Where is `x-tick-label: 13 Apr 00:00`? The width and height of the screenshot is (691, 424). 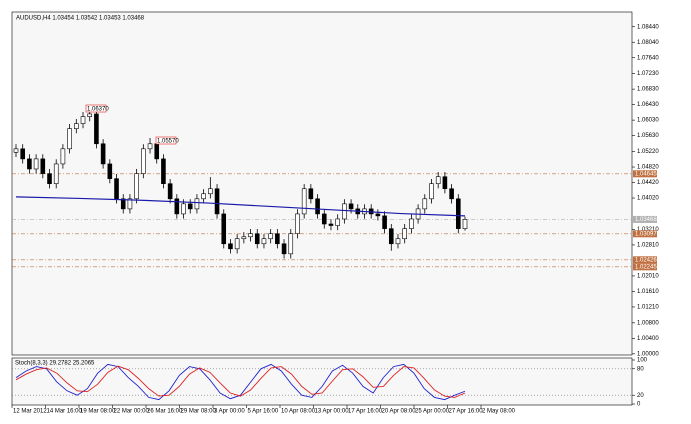
x-tick-label: 13 Apr 00:00 is located at coordinates (332, 412).